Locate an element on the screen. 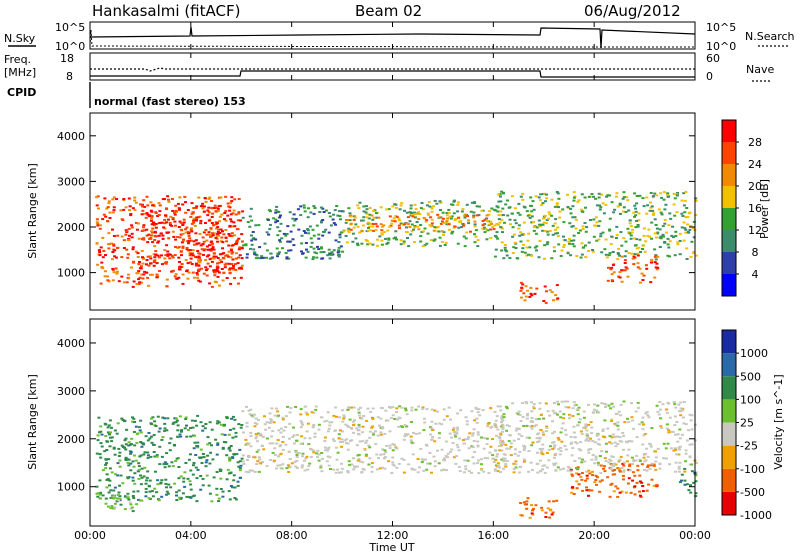 Image resolution: width=800 pixels, height=554 pixels. power-colorbar-swatch is located at coordinates (729, 153).